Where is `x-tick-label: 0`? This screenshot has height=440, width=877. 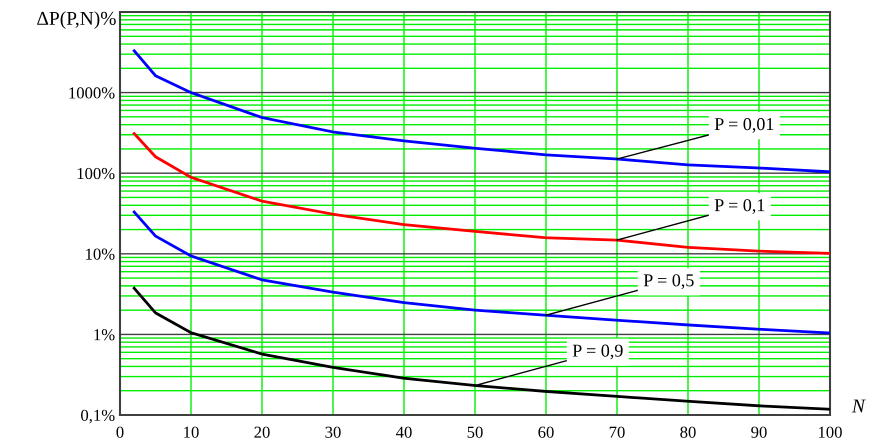 x-tick-label: 0 is located at coordinates (120, 432).